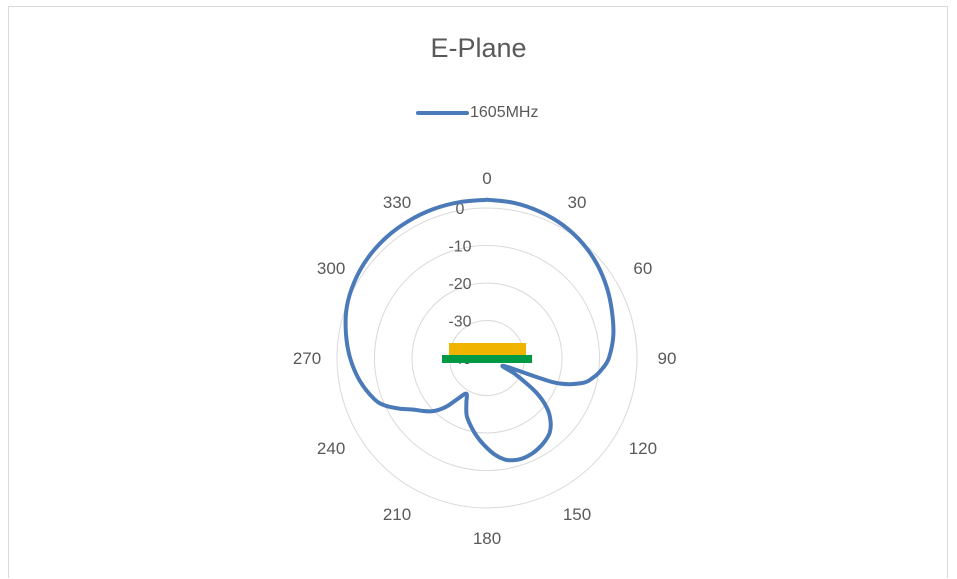 This screenshot has width=957, height=579. Describe the element at coordinates (577, 202) in the screenshot. I see `angle-tick-label: 30` at that location.